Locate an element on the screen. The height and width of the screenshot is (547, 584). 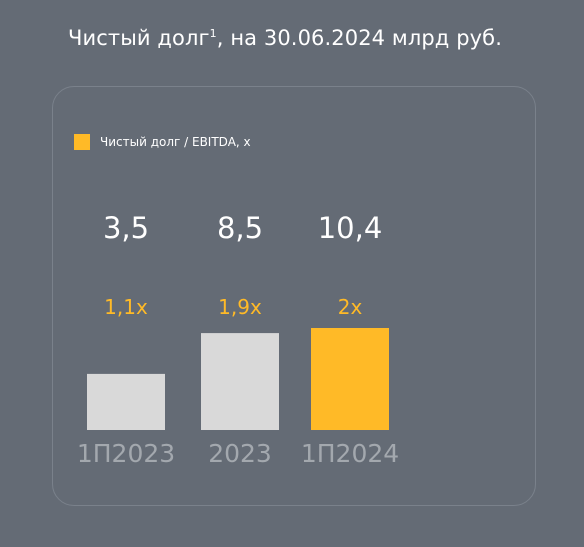
legend-swatch is located at coordinates (82, 142).